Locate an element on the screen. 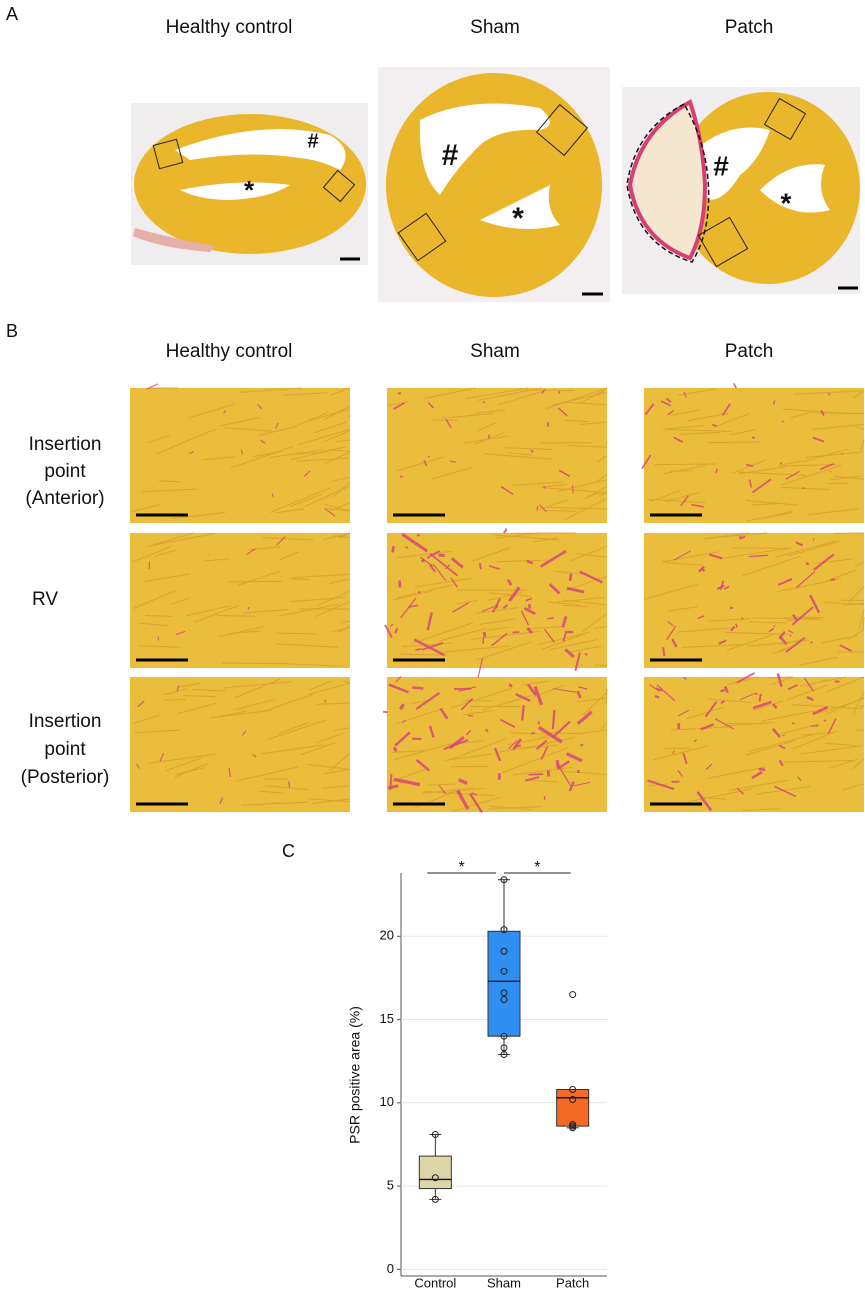 The width and height of the screenshot is (865, 1294). y-axis-label: PSR positive area (%) is located at coordinates (355, 1075).